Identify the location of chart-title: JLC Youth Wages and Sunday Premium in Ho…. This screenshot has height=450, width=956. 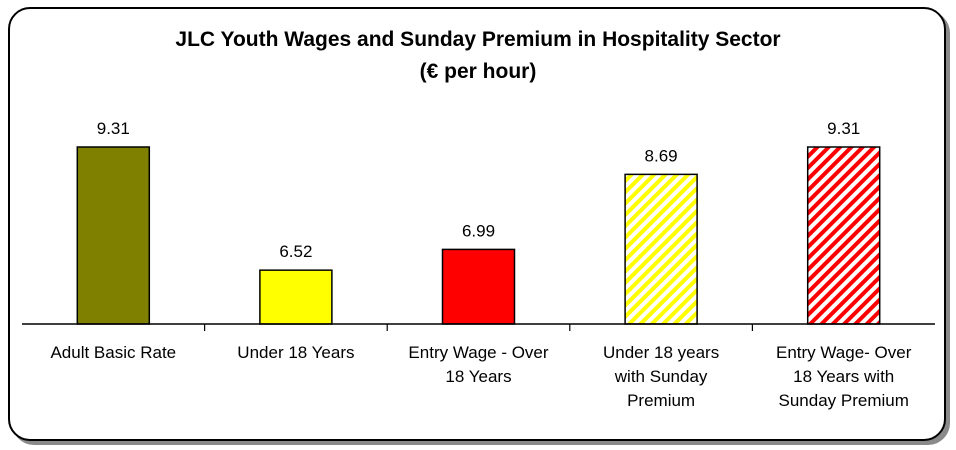
(478, 39).